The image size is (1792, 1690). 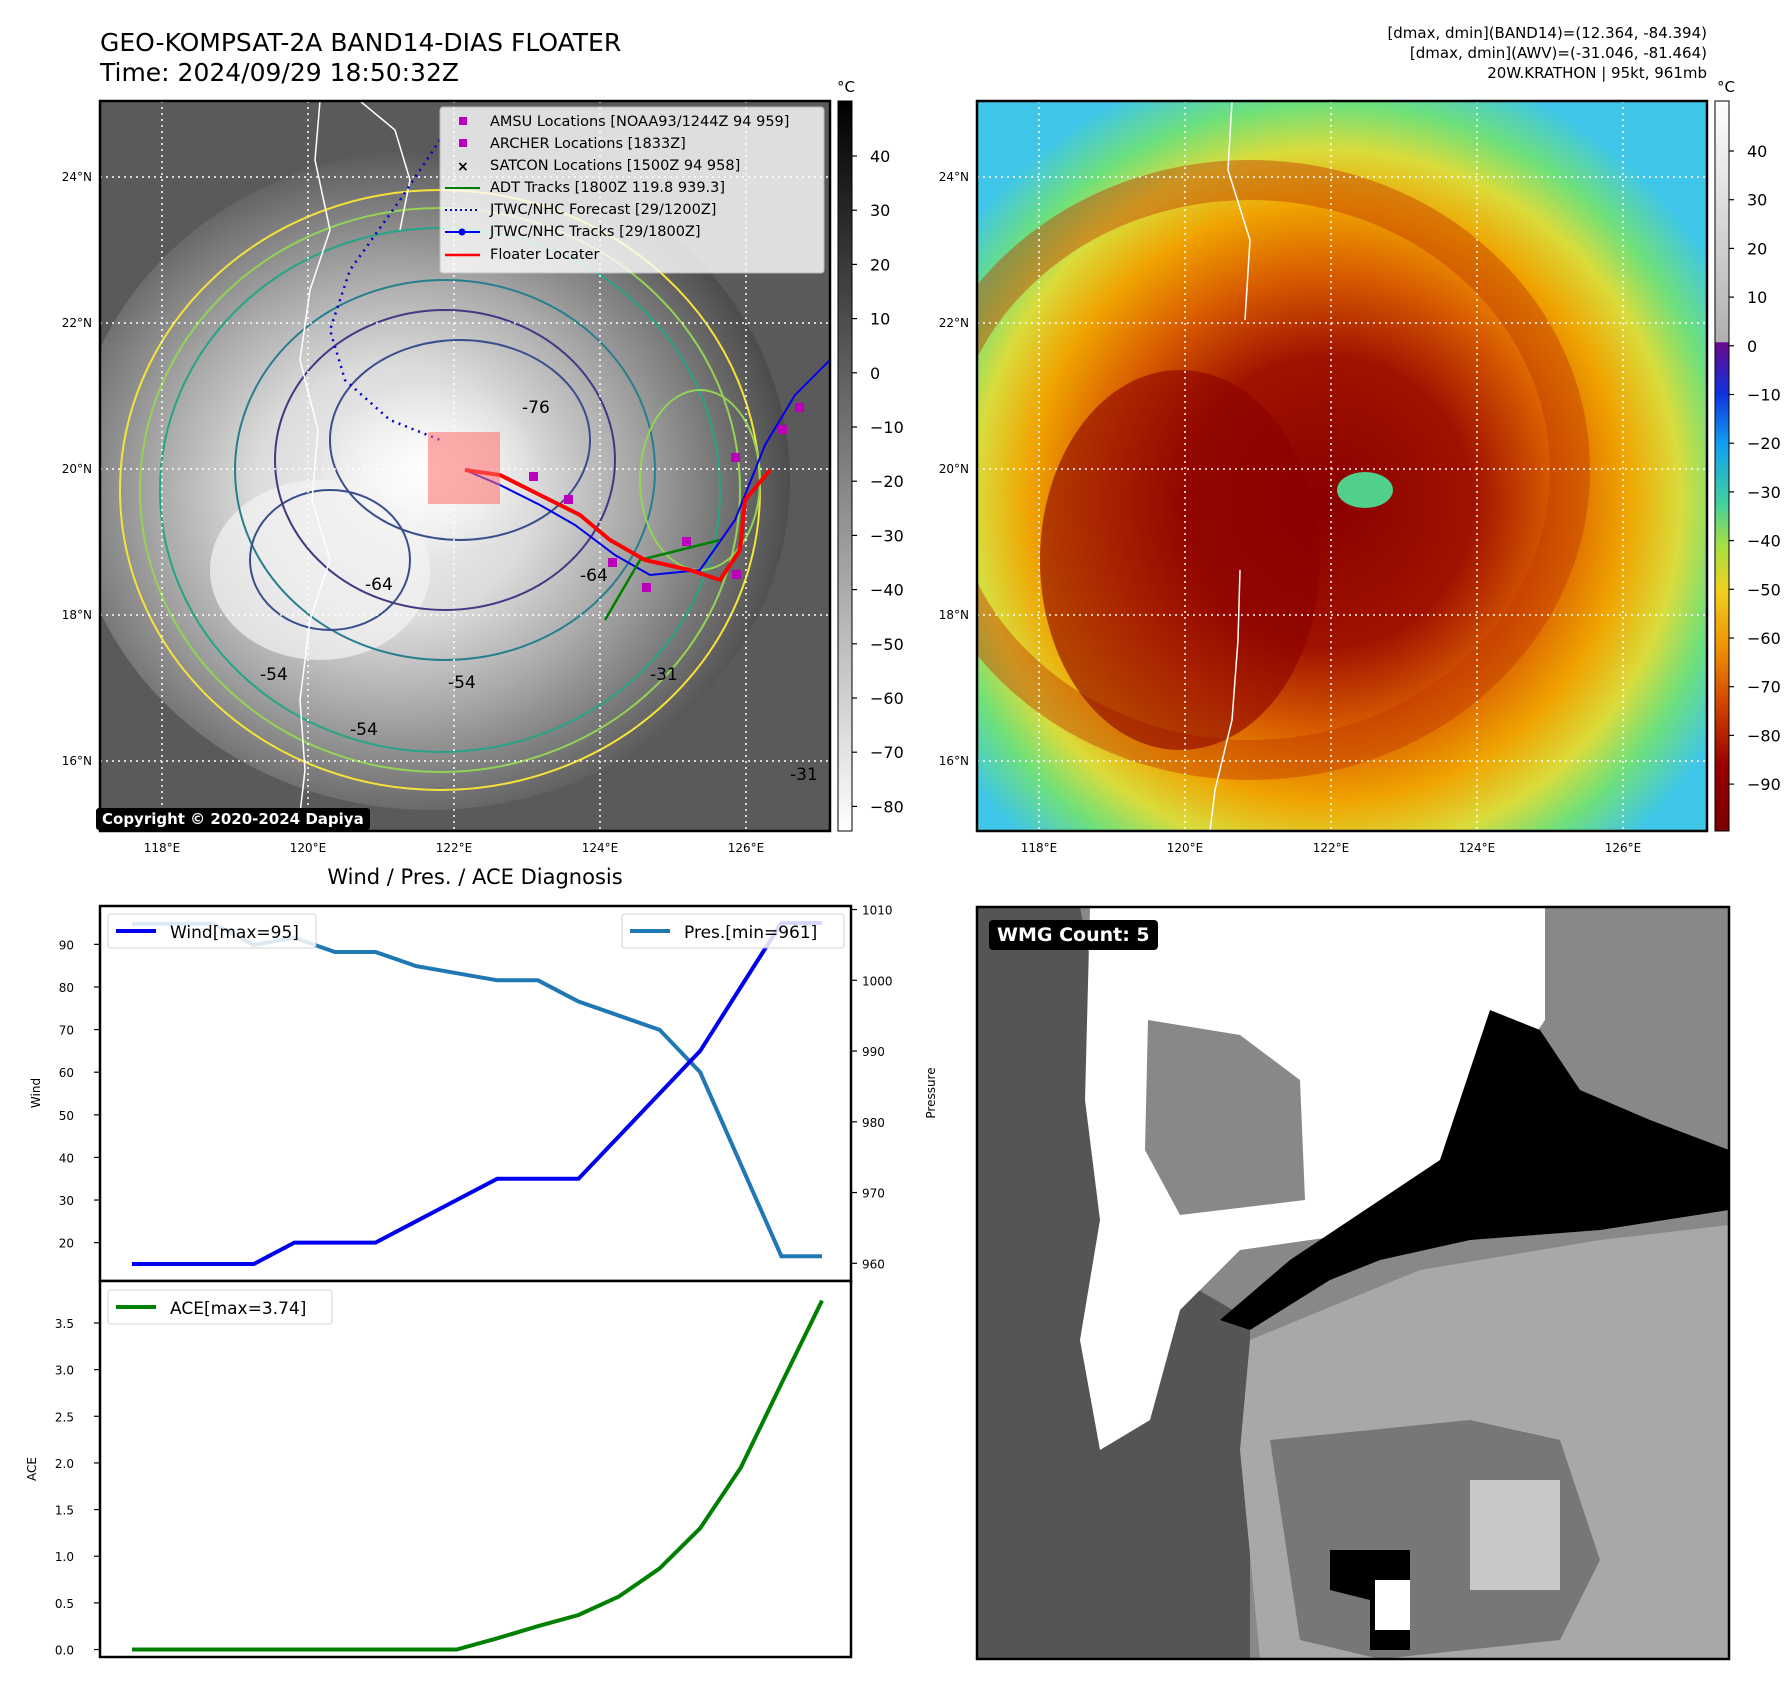 I want to click on lat-label: 24°N, so click(x=77, y=177).